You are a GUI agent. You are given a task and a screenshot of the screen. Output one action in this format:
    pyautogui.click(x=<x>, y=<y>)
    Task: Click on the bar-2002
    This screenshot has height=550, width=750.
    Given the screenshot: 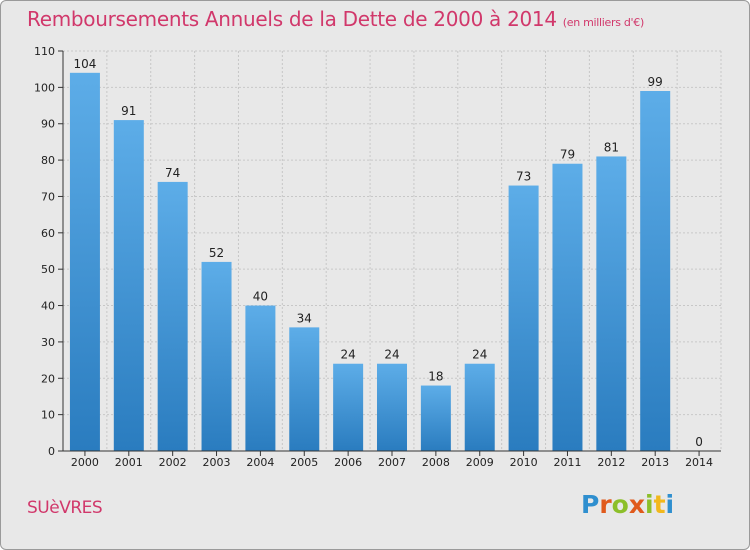 What is the action you would take?
    pyautogui.click(x=172, y=316)
    